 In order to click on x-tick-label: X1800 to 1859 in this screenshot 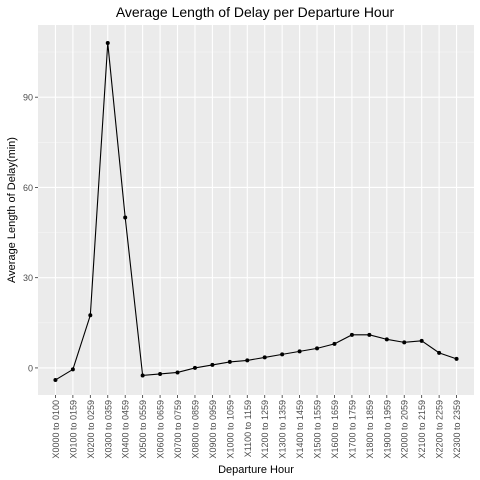, I will do `click(370, 429)`.